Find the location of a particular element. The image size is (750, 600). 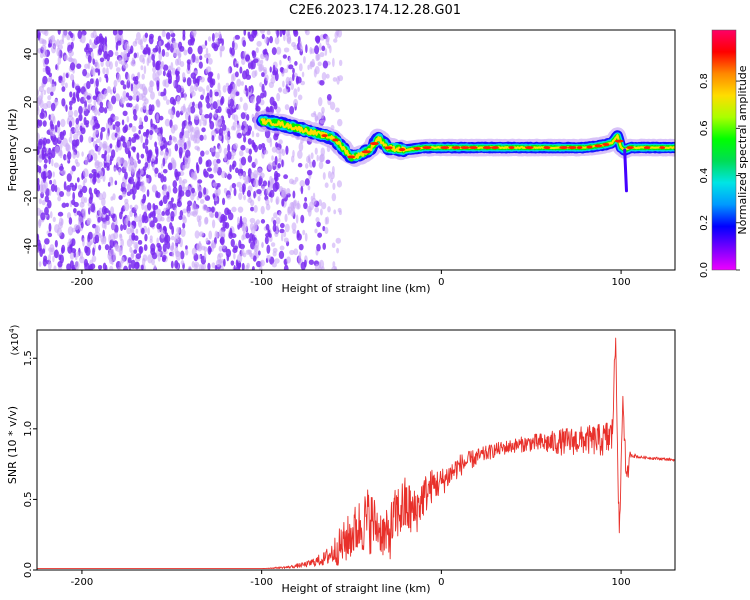

spectrogram-x-tick-label: -100 is located at coordinates (261, 282).